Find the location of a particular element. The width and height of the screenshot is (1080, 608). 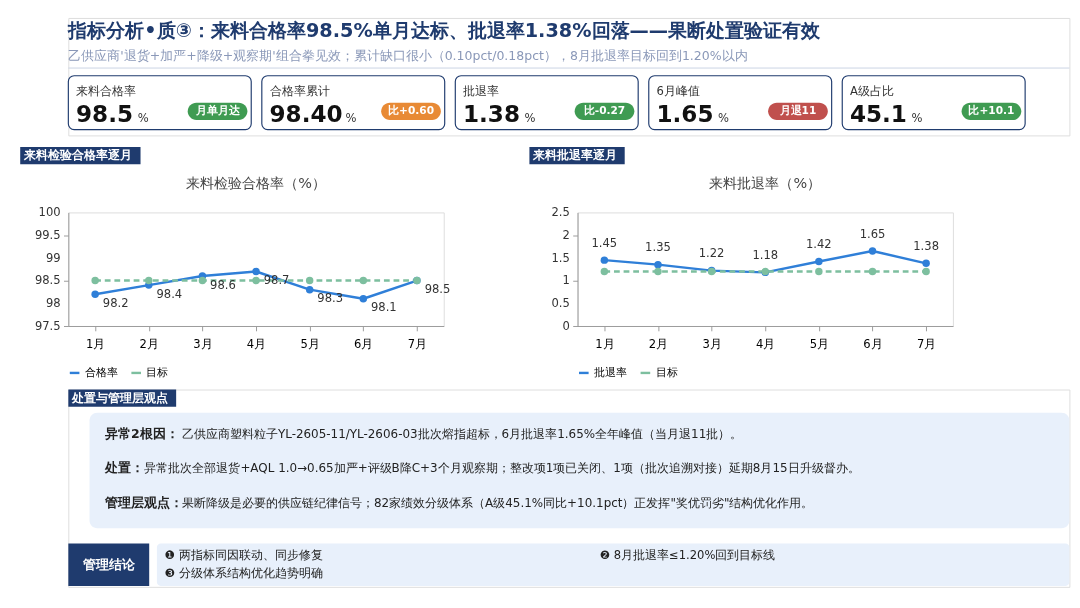

text: 管理结论 is located at coordinates (108, 564).